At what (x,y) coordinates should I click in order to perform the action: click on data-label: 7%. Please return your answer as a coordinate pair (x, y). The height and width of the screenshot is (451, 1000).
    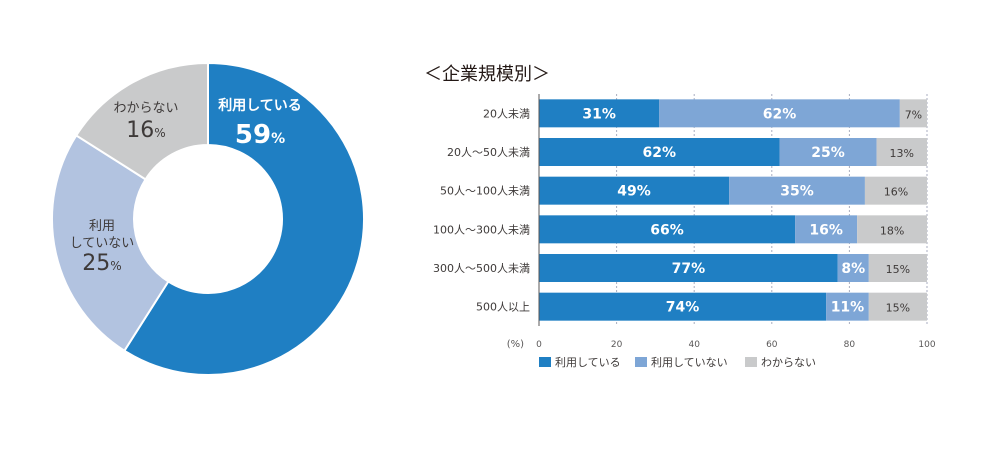
    Looking at the image, I should click on (913, 114).